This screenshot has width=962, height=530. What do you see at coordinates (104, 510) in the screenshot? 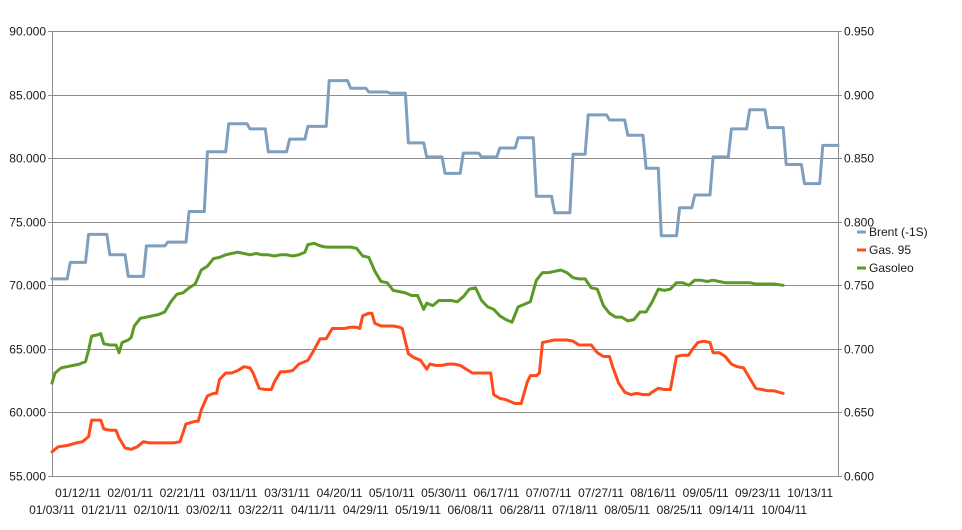
I see `x-tick-label: 01/21/11` at bounding box center [104, 510].